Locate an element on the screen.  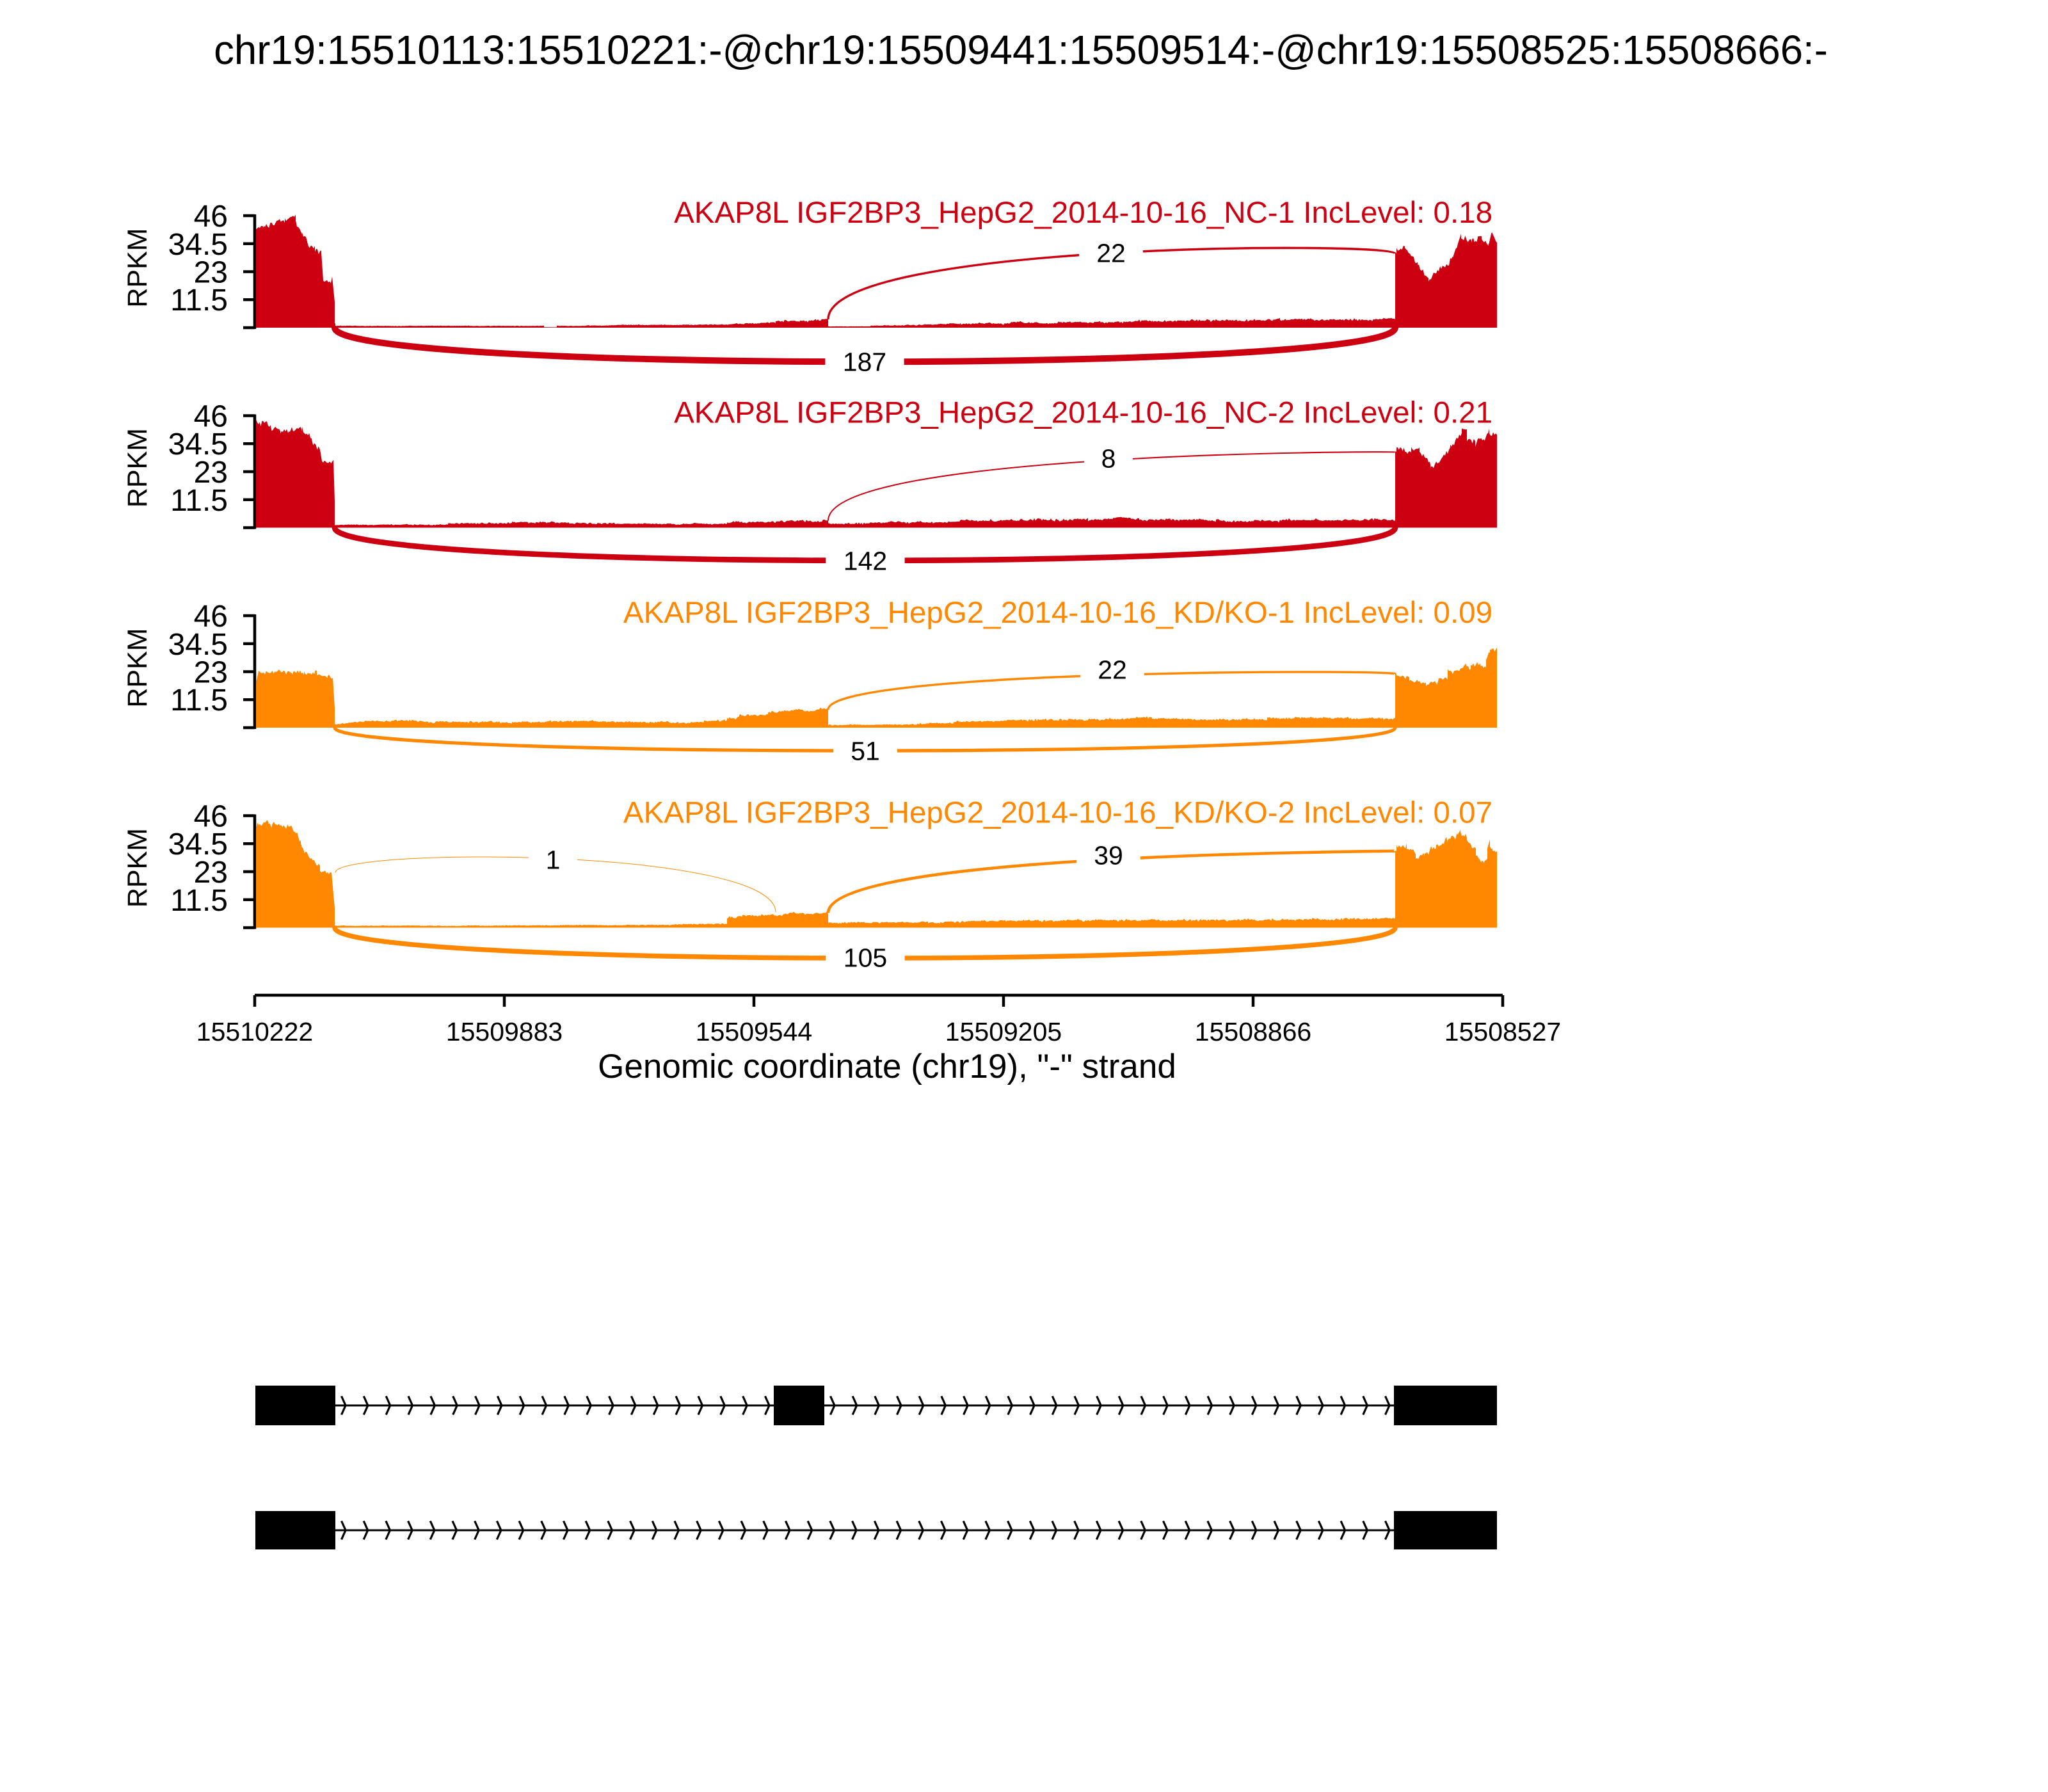
svg-text: 39 is located at coordinates (1108, 855).